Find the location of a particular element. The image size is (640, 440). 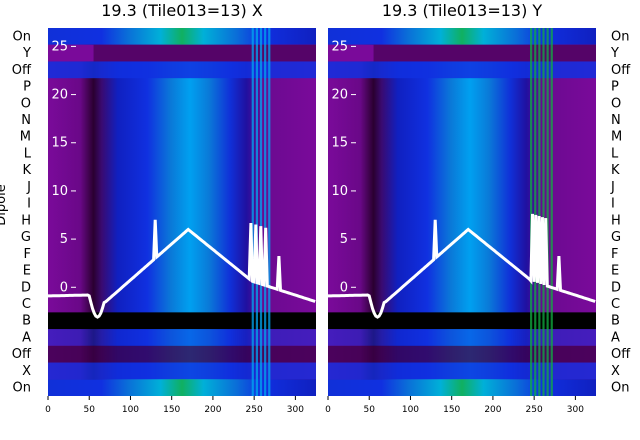

row-label-left: J is located at coordinates (28, 187).